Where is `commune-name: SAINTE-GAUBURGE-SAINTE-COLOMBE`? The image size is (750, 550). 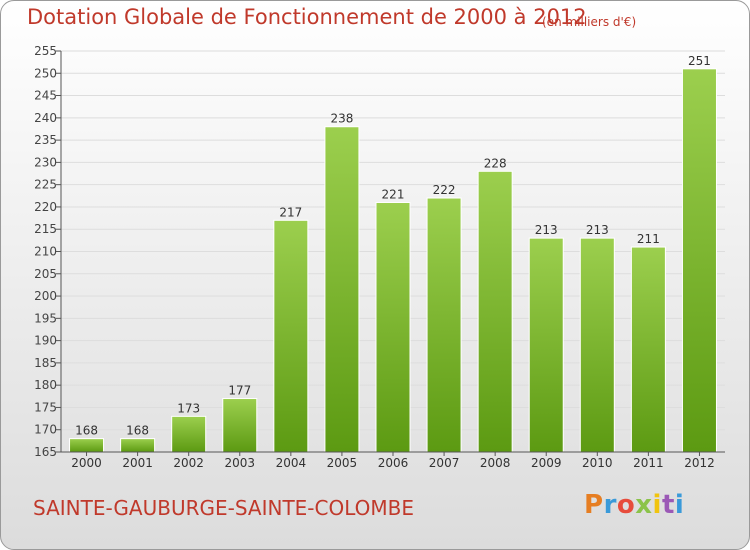
commune-name: SAINTE-GAUBURGE-SAINTE-COLOMBE is located at coordinates (224, 508).